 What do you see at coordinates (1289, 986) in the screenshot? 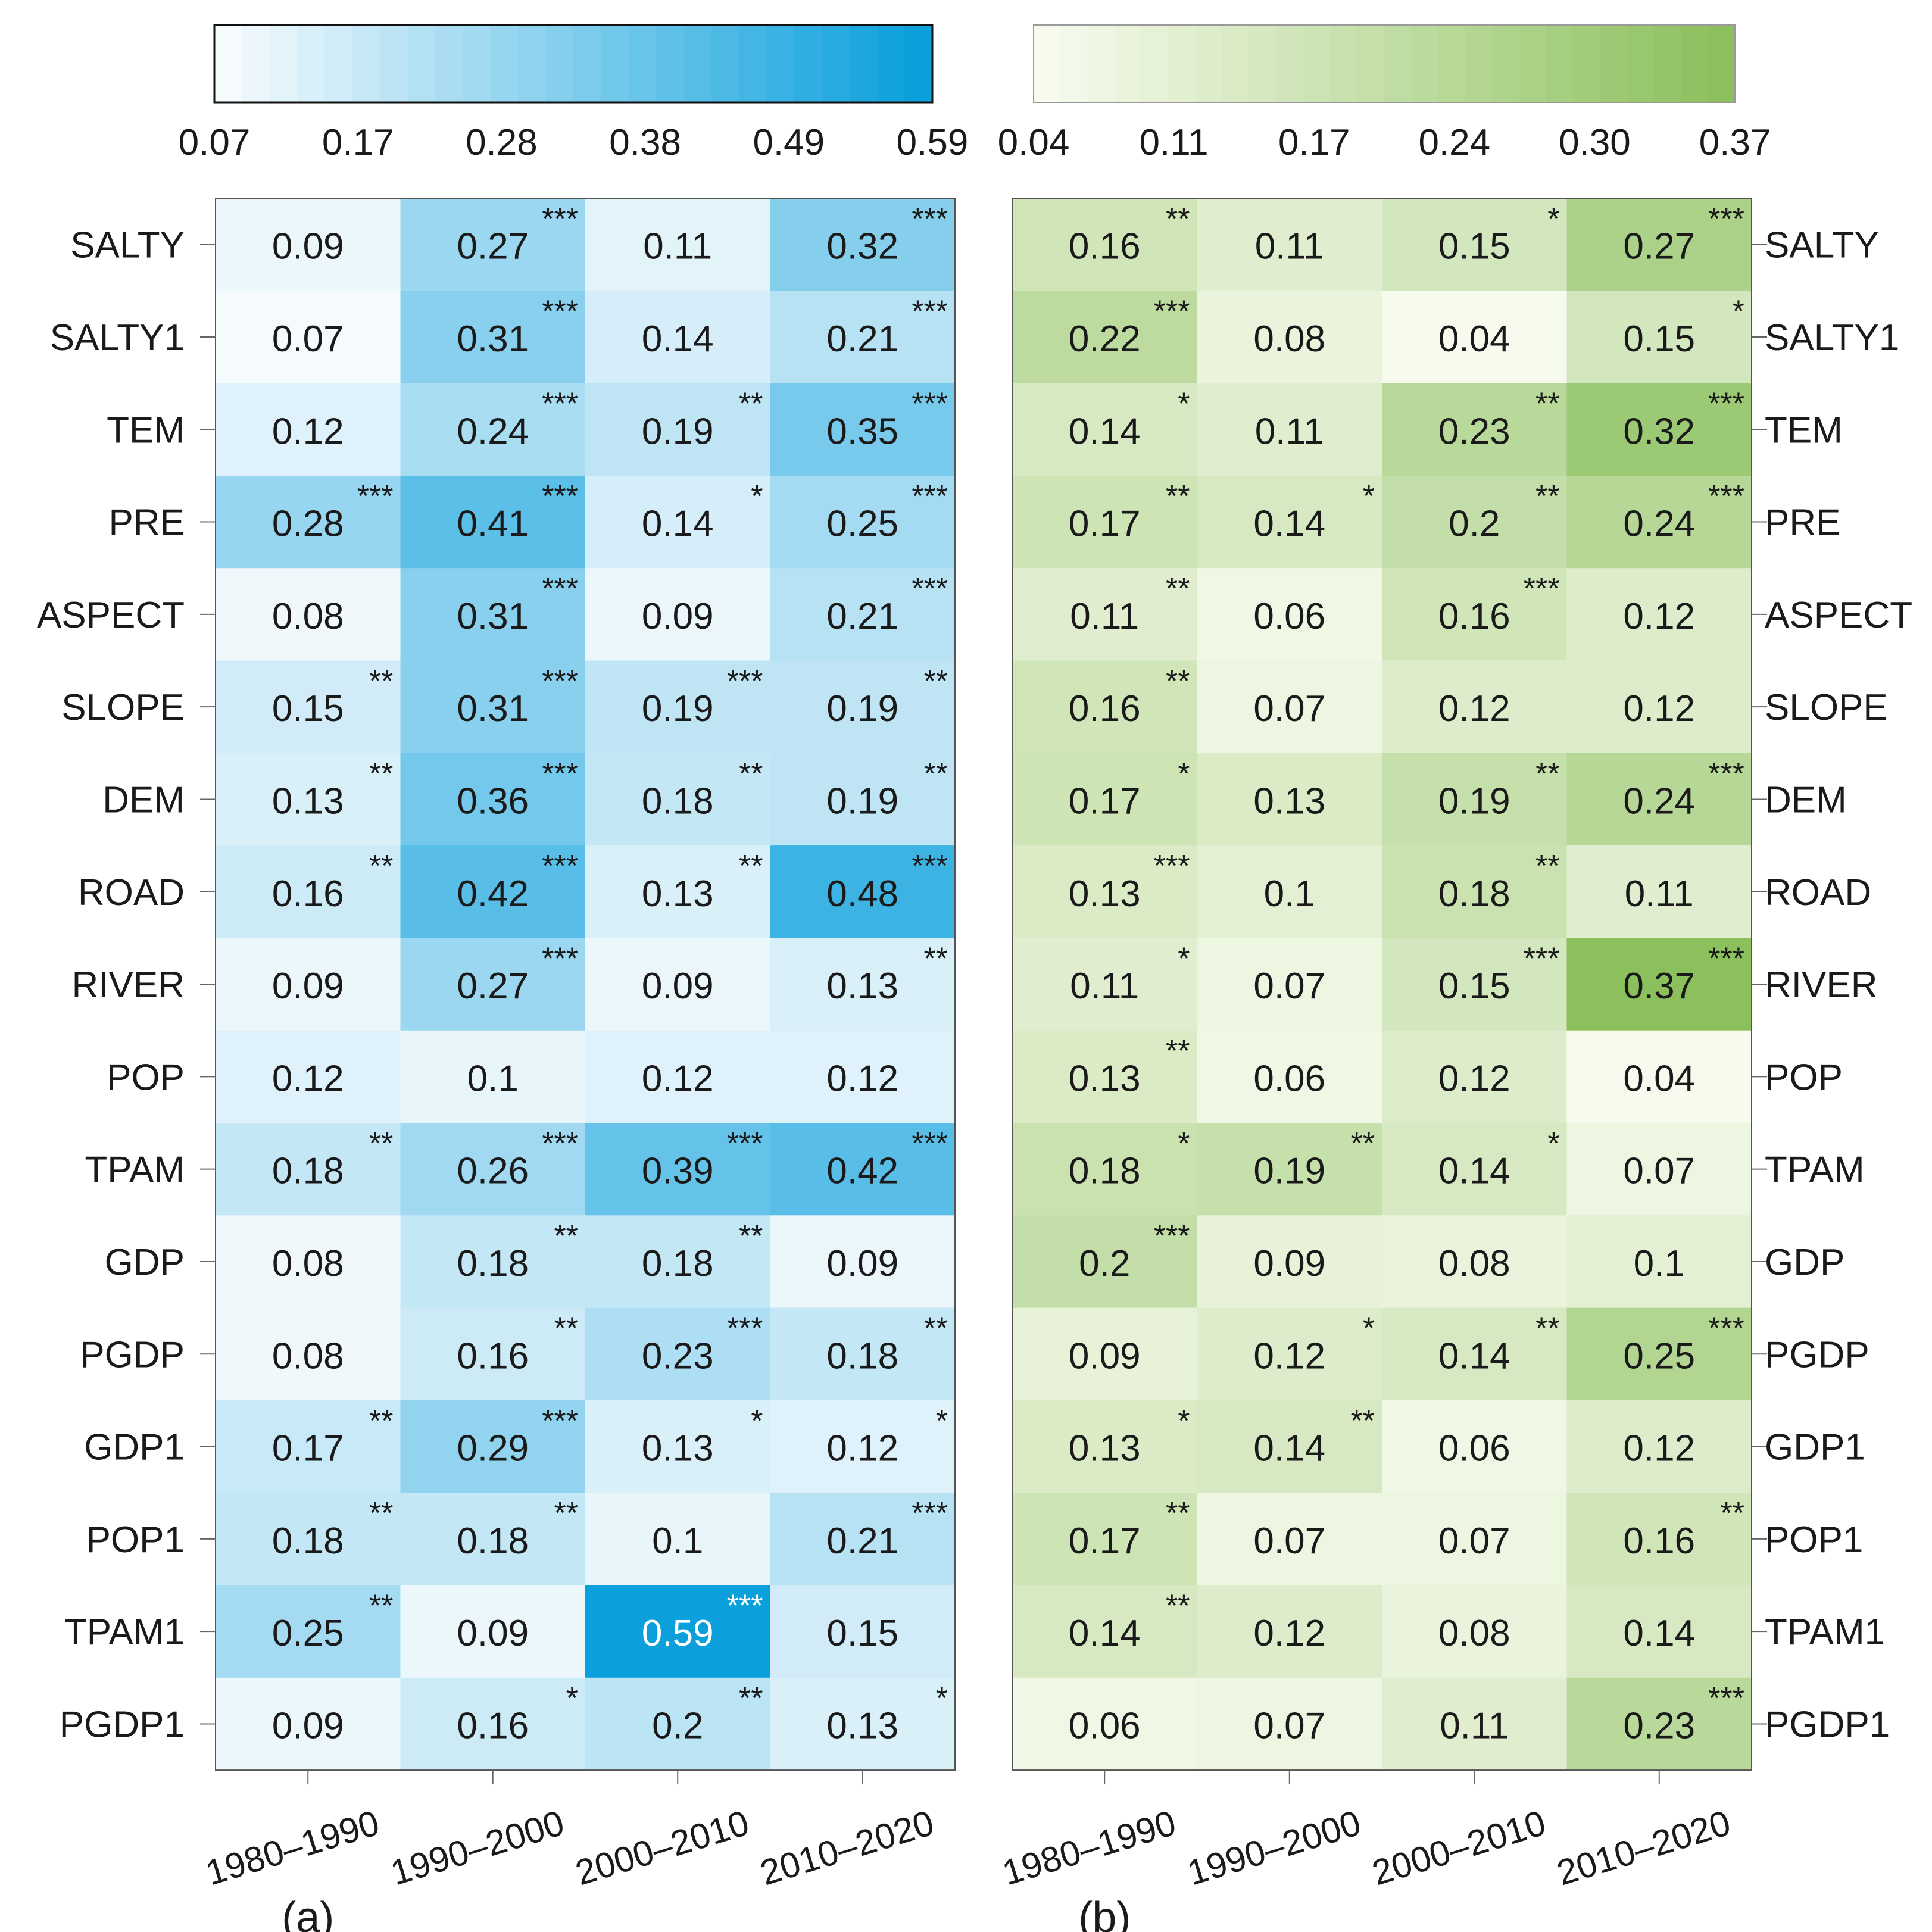
I see `cell-value: 0.07` at bounding box center [1289, 986].